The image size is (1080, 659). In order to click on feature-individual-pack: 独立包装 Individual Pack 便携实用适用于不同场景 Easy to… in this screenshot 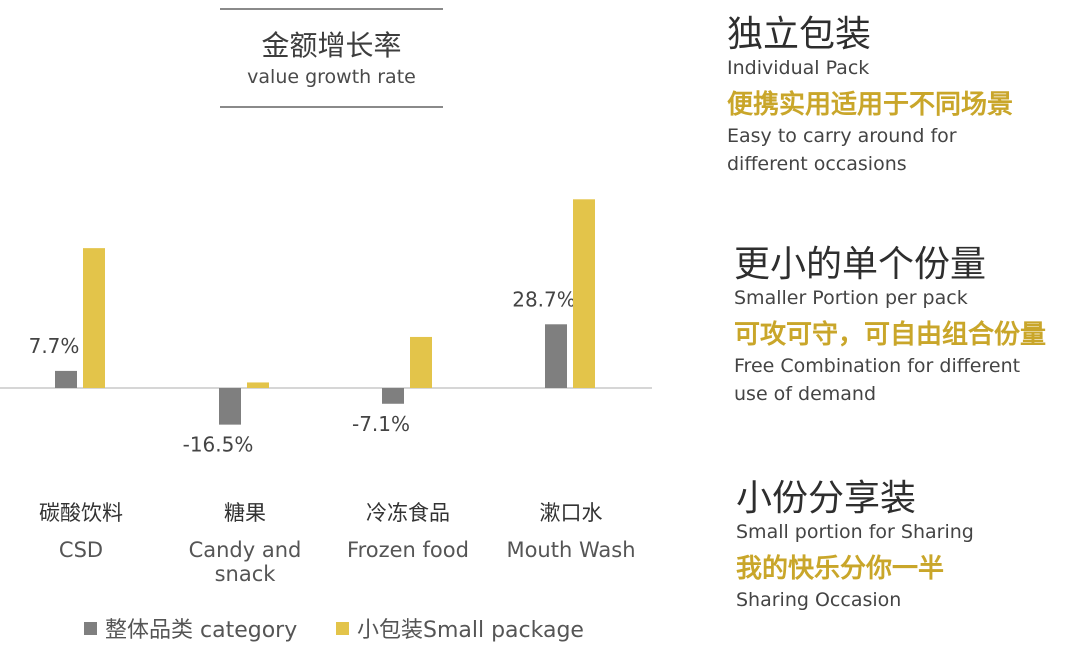, I will do `click(870, 96)`.